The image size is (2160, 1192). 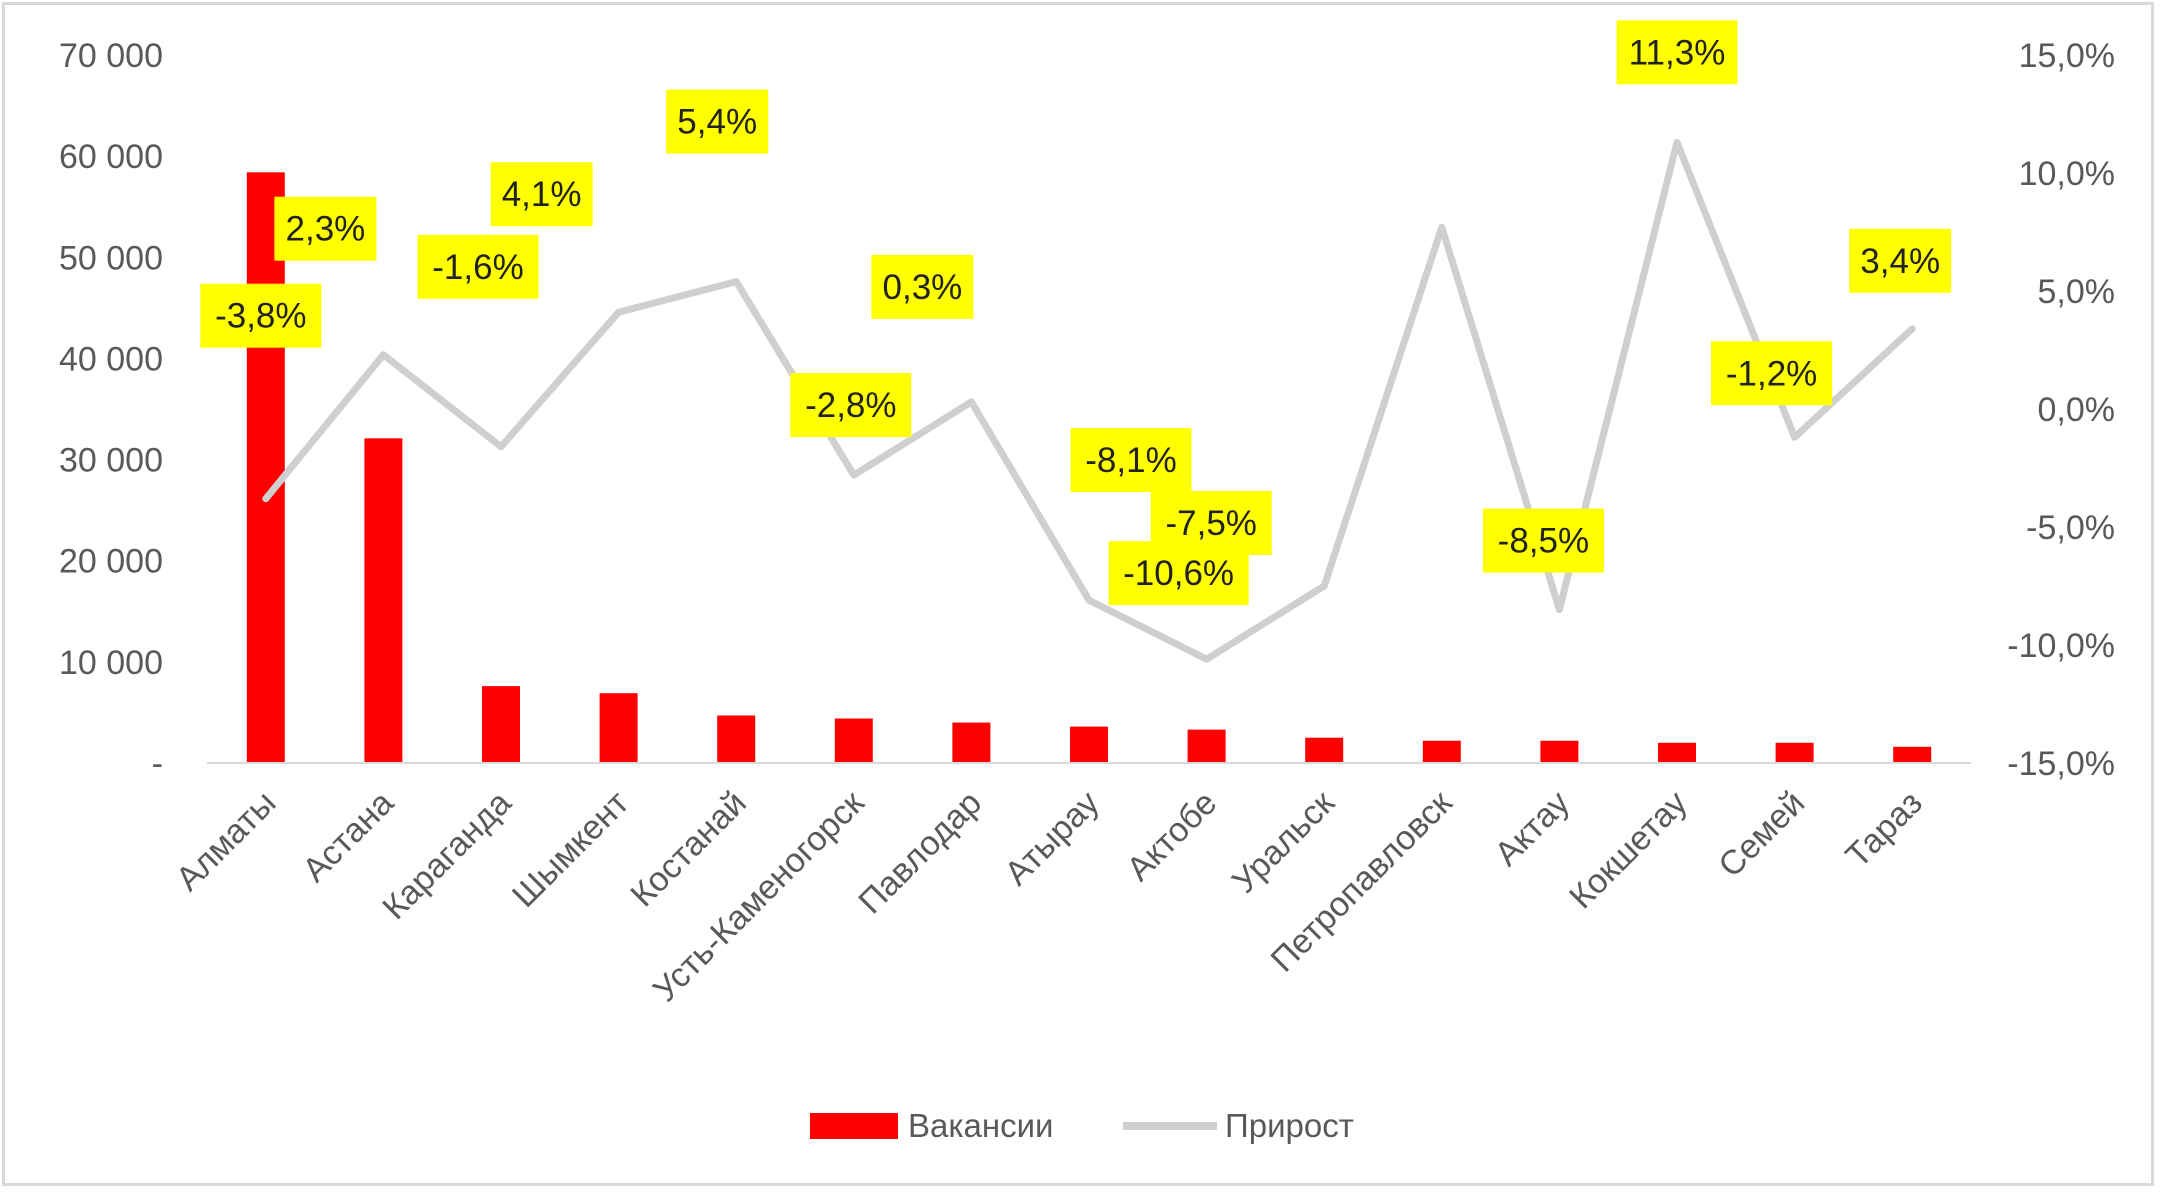 I want to click on data-label-text: 0,3%, so click(x=923, y=287).